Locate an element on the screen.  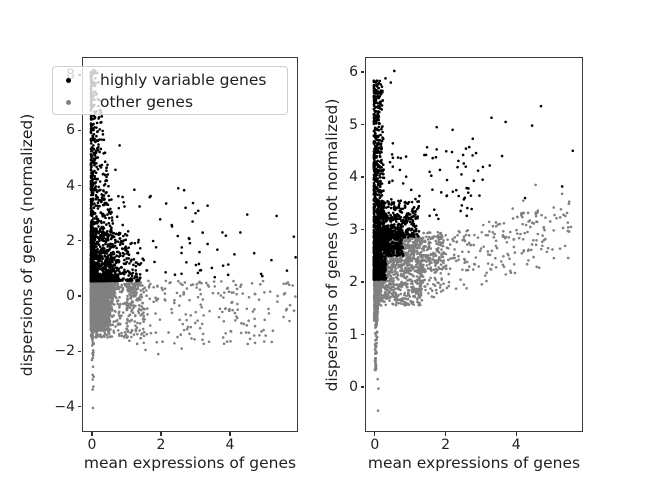
highly-variable-genes-marker-icon is located at coordinates (68, 80).